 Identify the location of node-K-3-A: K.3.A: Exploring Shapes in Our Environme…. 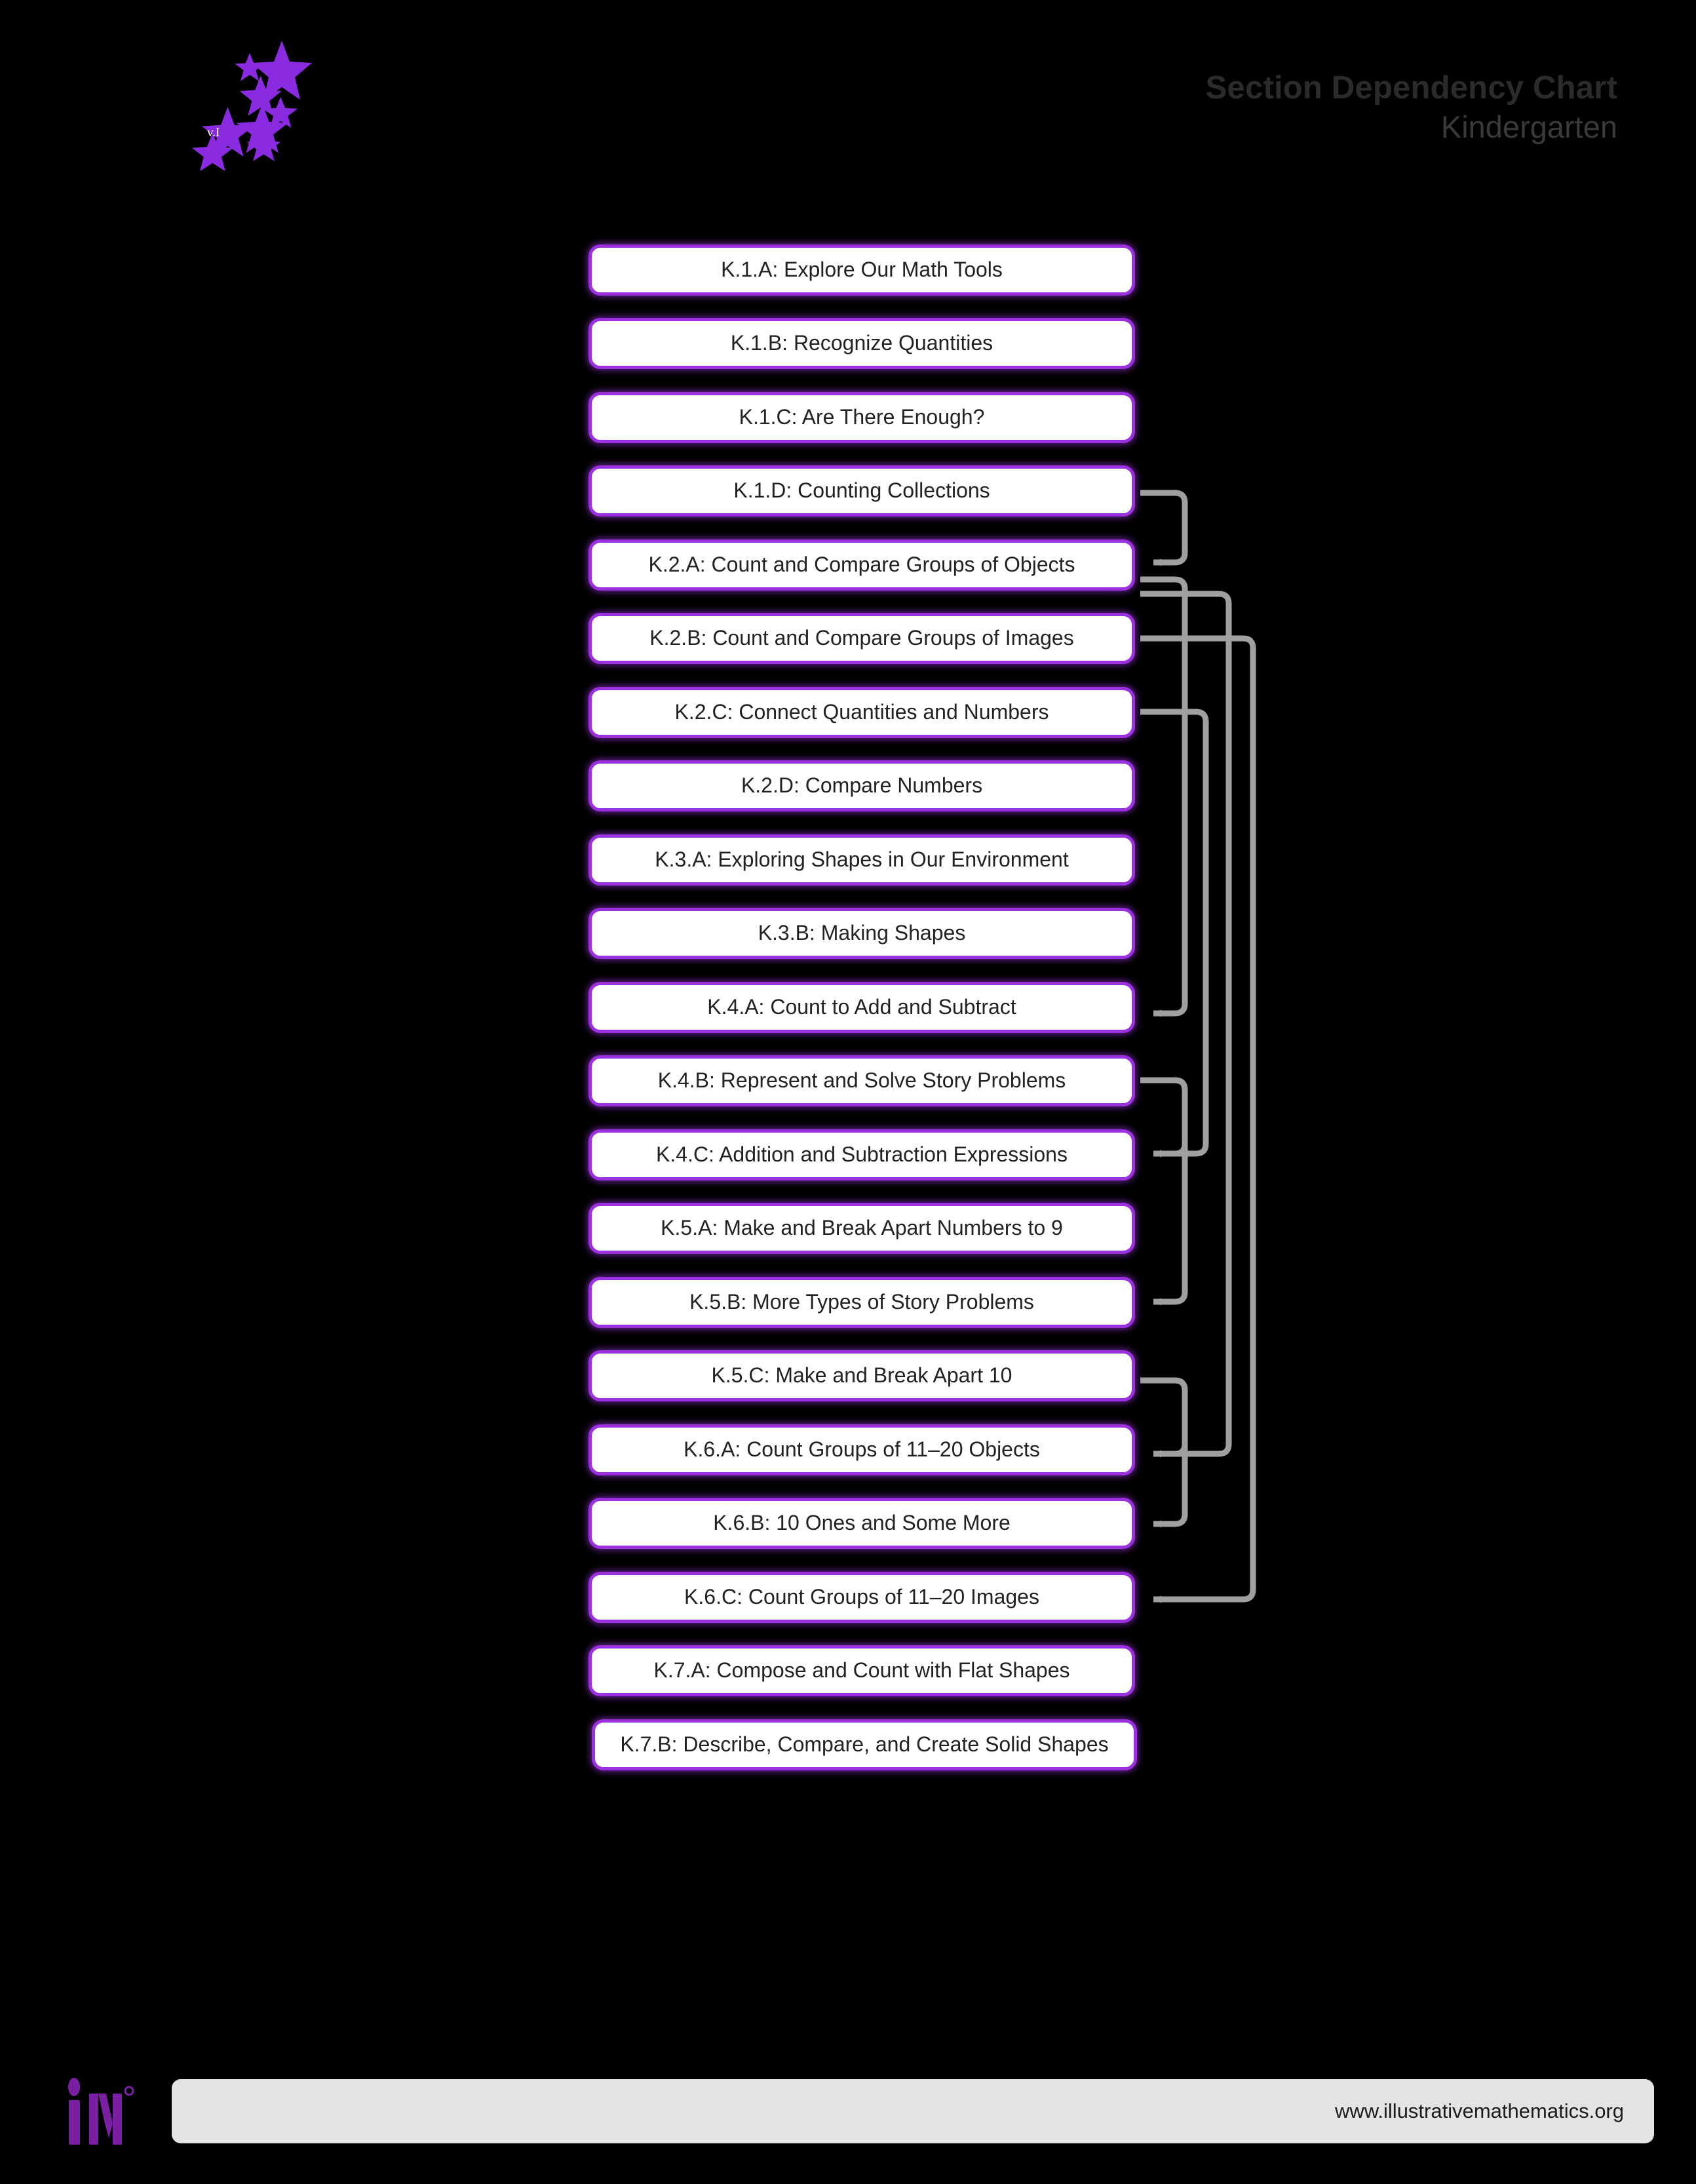
(861, 860).